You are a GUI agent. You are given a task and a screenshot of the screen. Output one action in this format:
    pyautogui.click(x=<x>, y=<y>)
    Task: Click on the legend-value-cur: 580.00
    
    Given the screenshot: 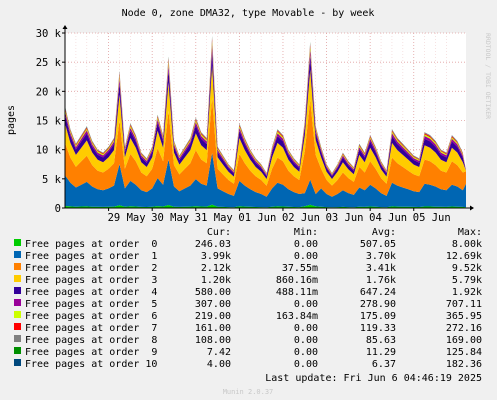 What is the action you would take?
    pyautogui.click(x=213, y=292)
    